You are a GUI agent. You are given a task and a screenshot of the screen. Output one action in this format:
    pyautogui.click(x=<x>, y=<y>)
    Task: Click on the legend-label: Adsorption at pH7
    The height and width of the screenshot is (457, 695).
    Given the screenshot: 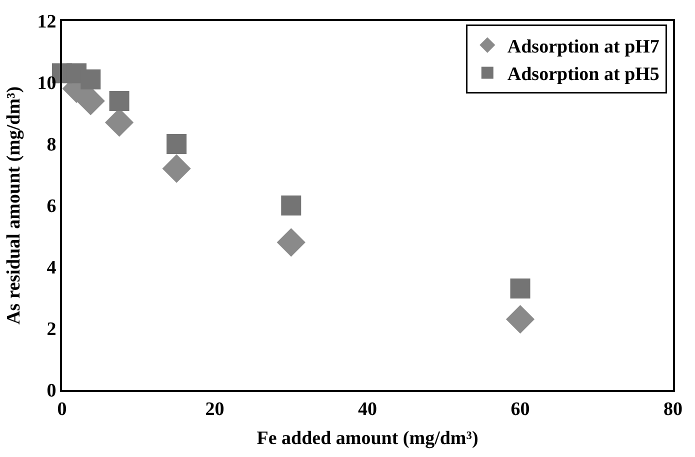 What is the action you would take?
    pyautogui.click(x=583, y=47)
    